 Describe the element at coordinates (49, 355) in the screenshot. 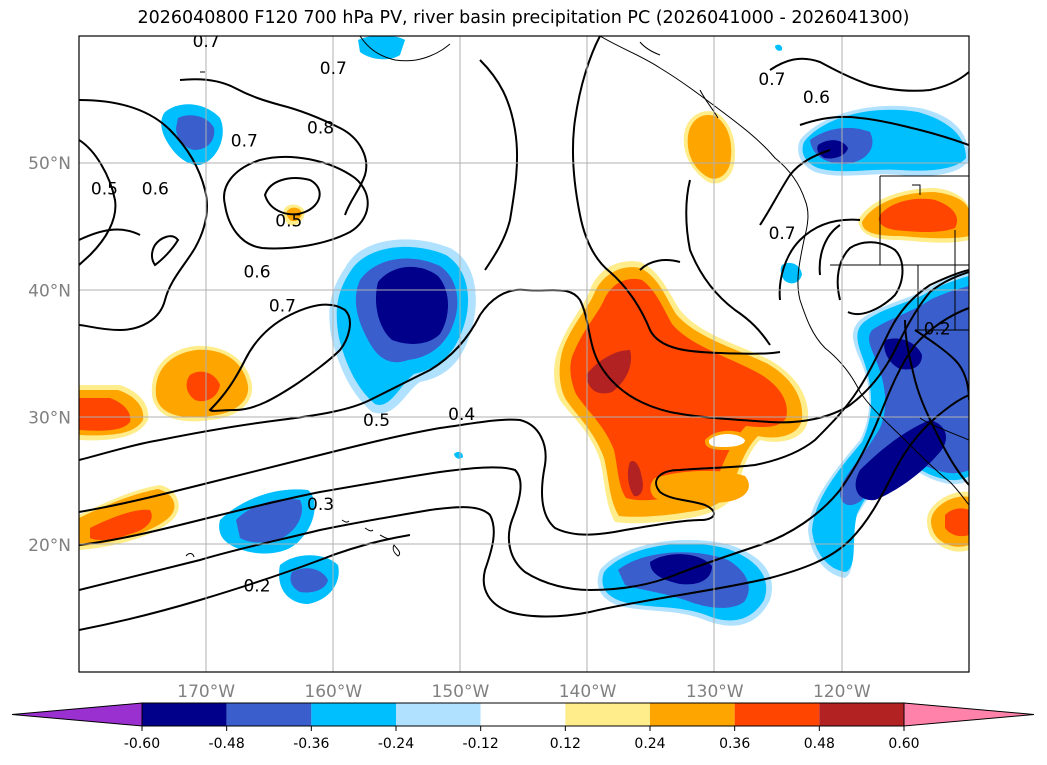

I see `latitude-labels: 20°N 30°N 40°N 50°N` at that location.